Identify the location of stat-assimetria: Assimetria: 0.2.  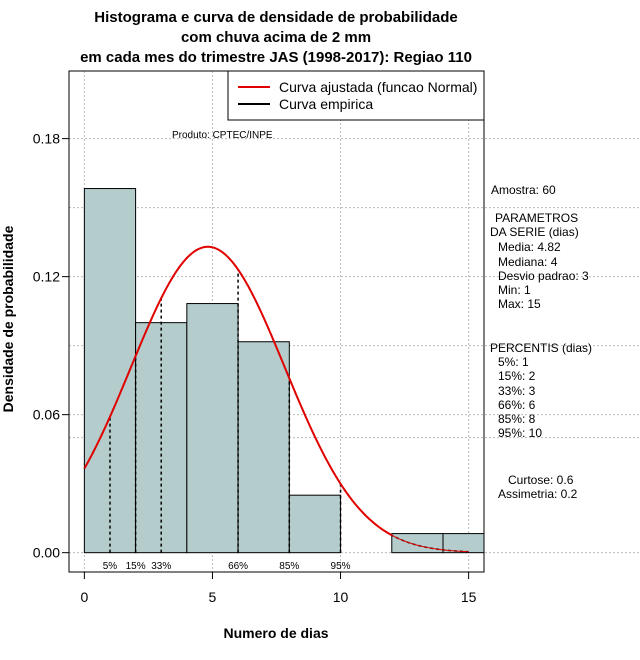
(538, 494).